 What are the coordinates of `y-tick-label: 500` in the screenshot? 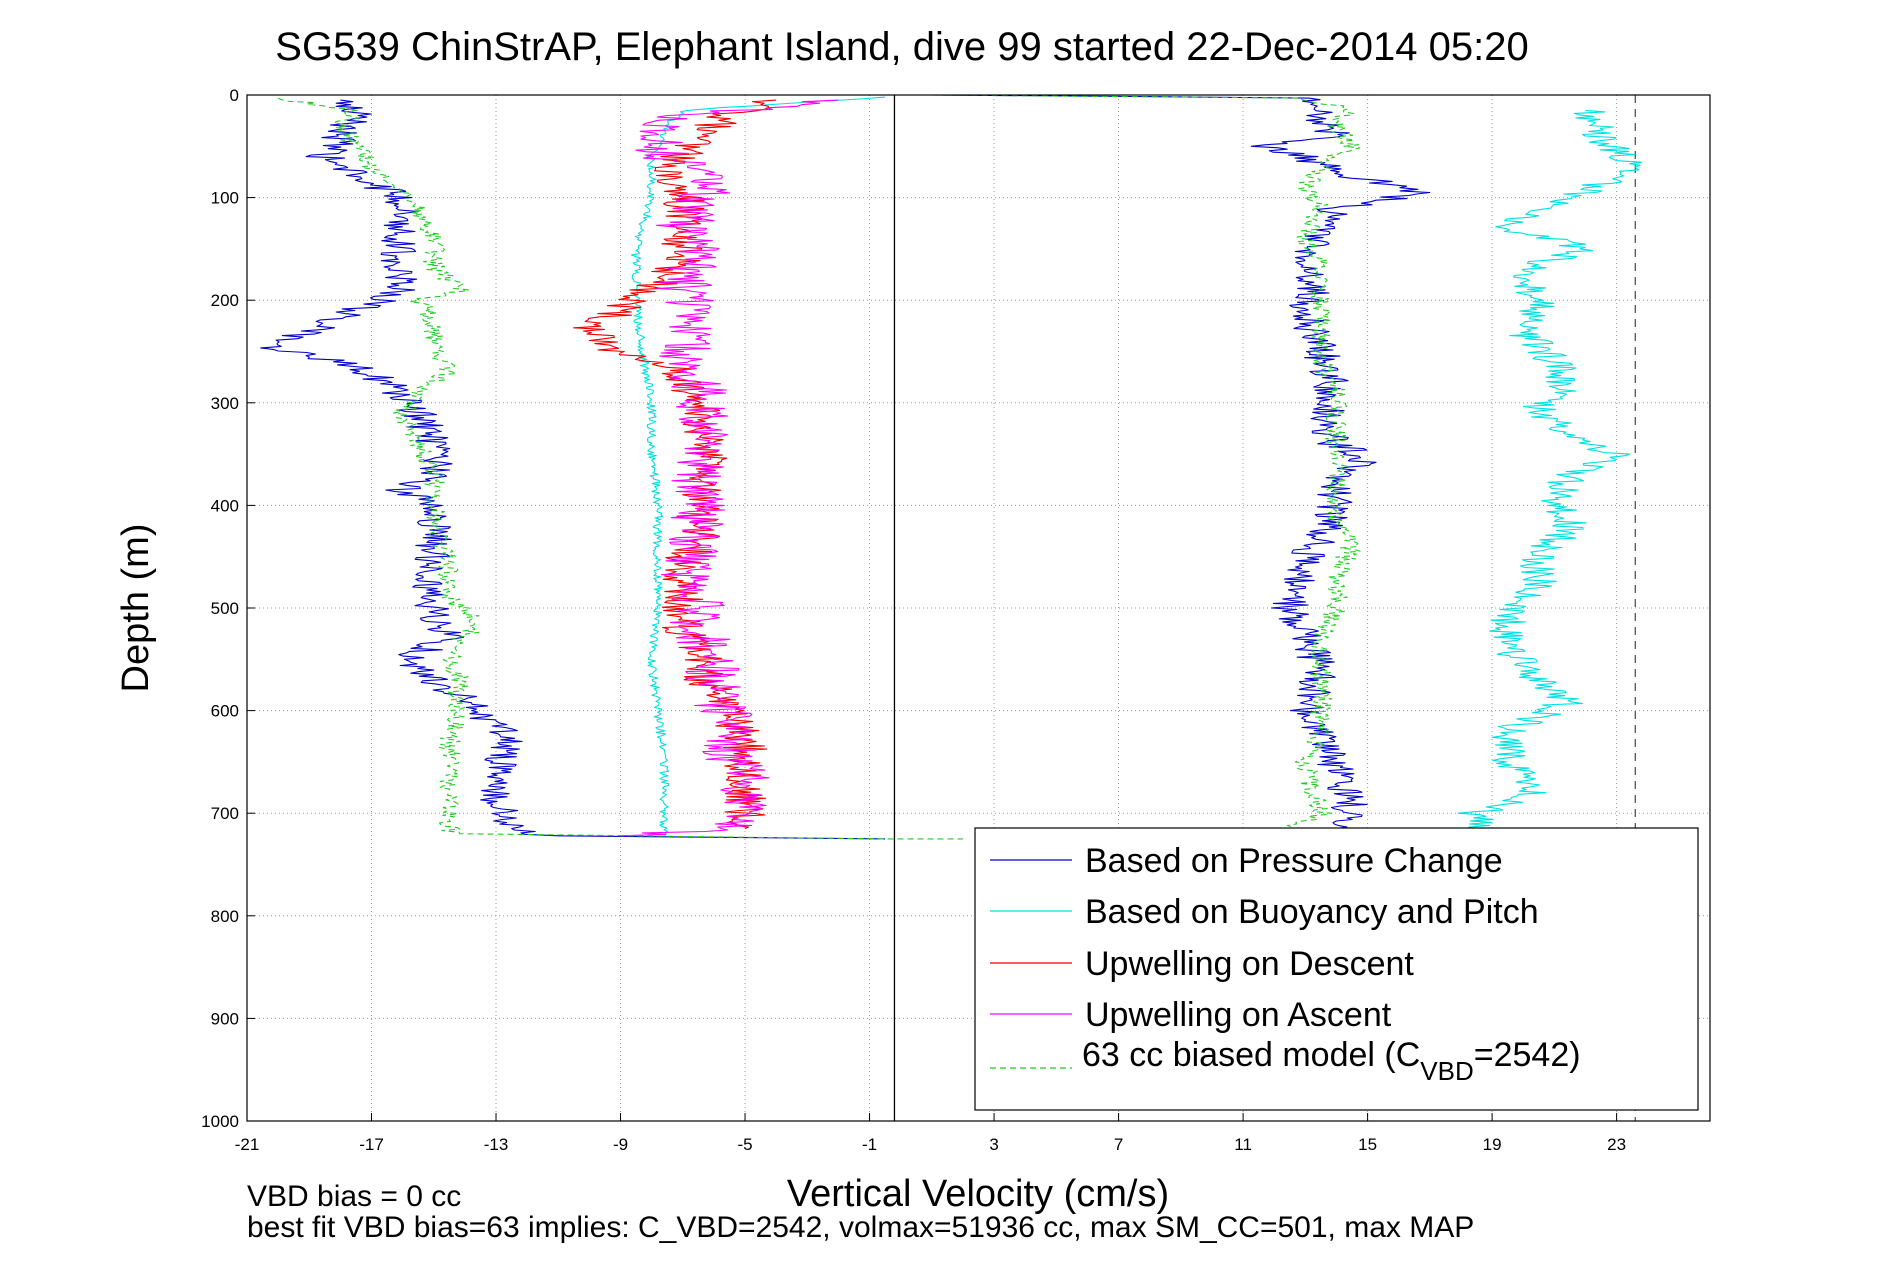 It's located at (225, 608).